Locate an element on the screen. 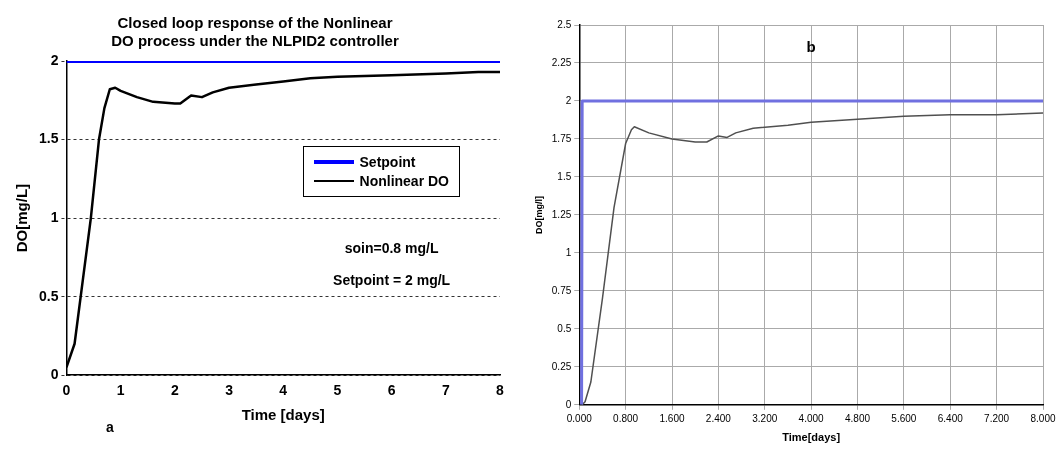 The image size is (1063, 459). x-tick-label: 3.200 is located at coordinates (765, 418).